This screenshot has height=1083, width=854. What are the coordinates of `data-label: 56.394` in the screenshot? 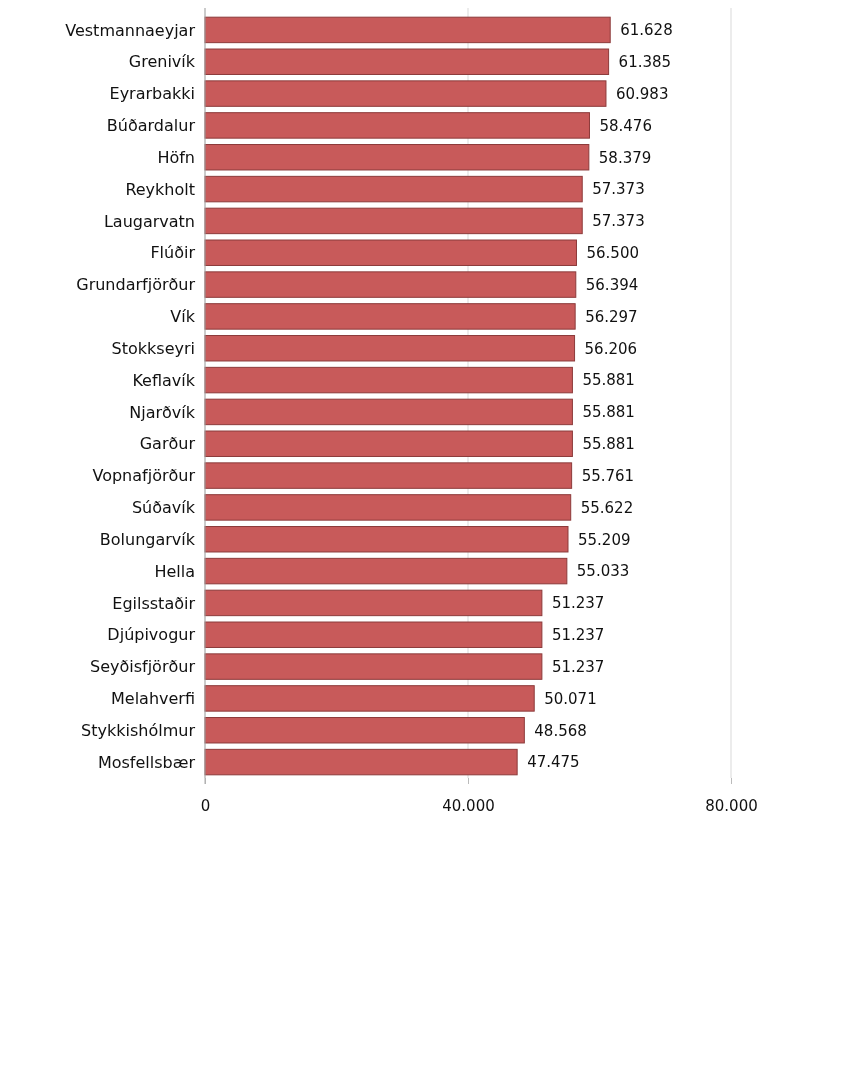 It's located at (612, 284).